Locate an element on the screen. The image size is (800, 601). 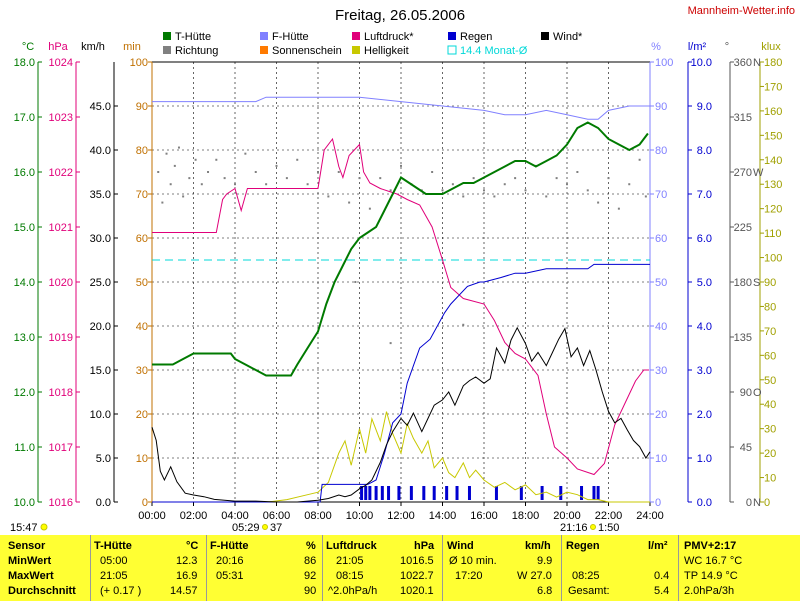
regen-axis-tick-label: 7.0 is located at coordinates (704, 195).